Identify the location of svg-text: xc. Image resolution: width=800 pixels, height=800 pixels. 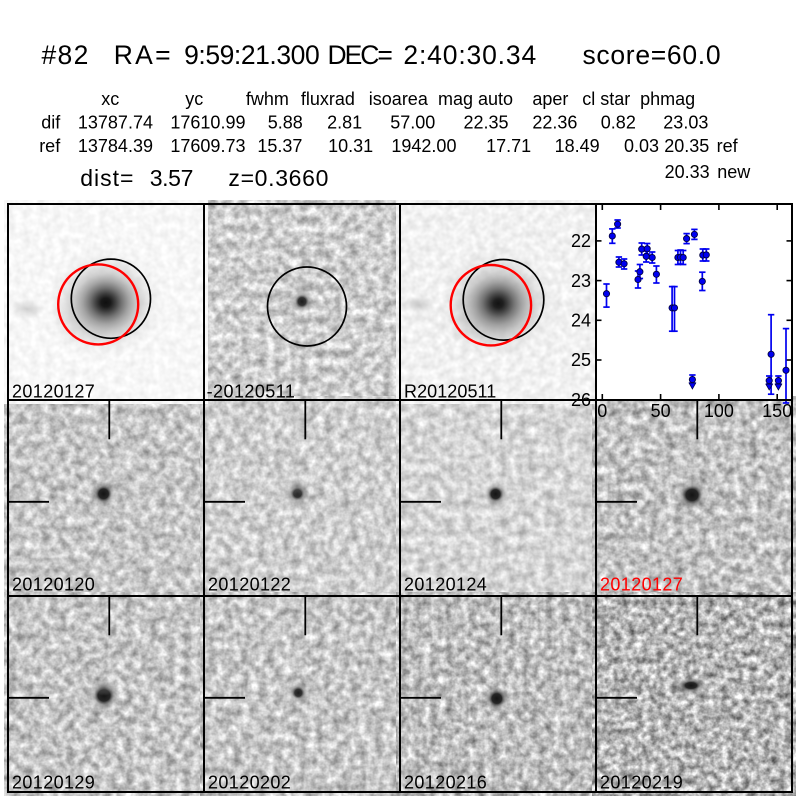
(110, 99).